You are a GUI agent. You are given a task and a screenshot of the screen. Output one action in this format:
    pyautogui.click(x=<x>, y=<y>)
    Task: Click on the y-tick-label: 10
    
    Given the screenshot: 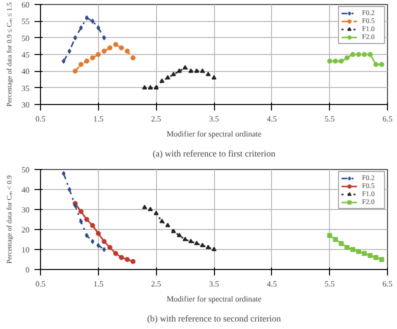 What is the action you would take?
    pyautogui.click(x=26, y=250)
    